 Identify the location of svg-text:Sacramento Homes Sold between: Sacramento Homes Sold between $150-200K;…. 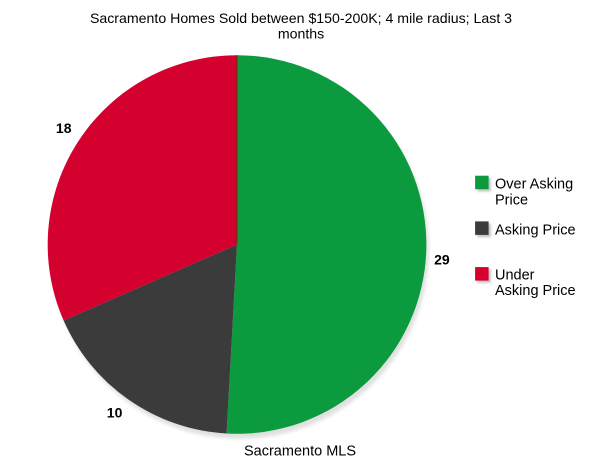
(301, 18).